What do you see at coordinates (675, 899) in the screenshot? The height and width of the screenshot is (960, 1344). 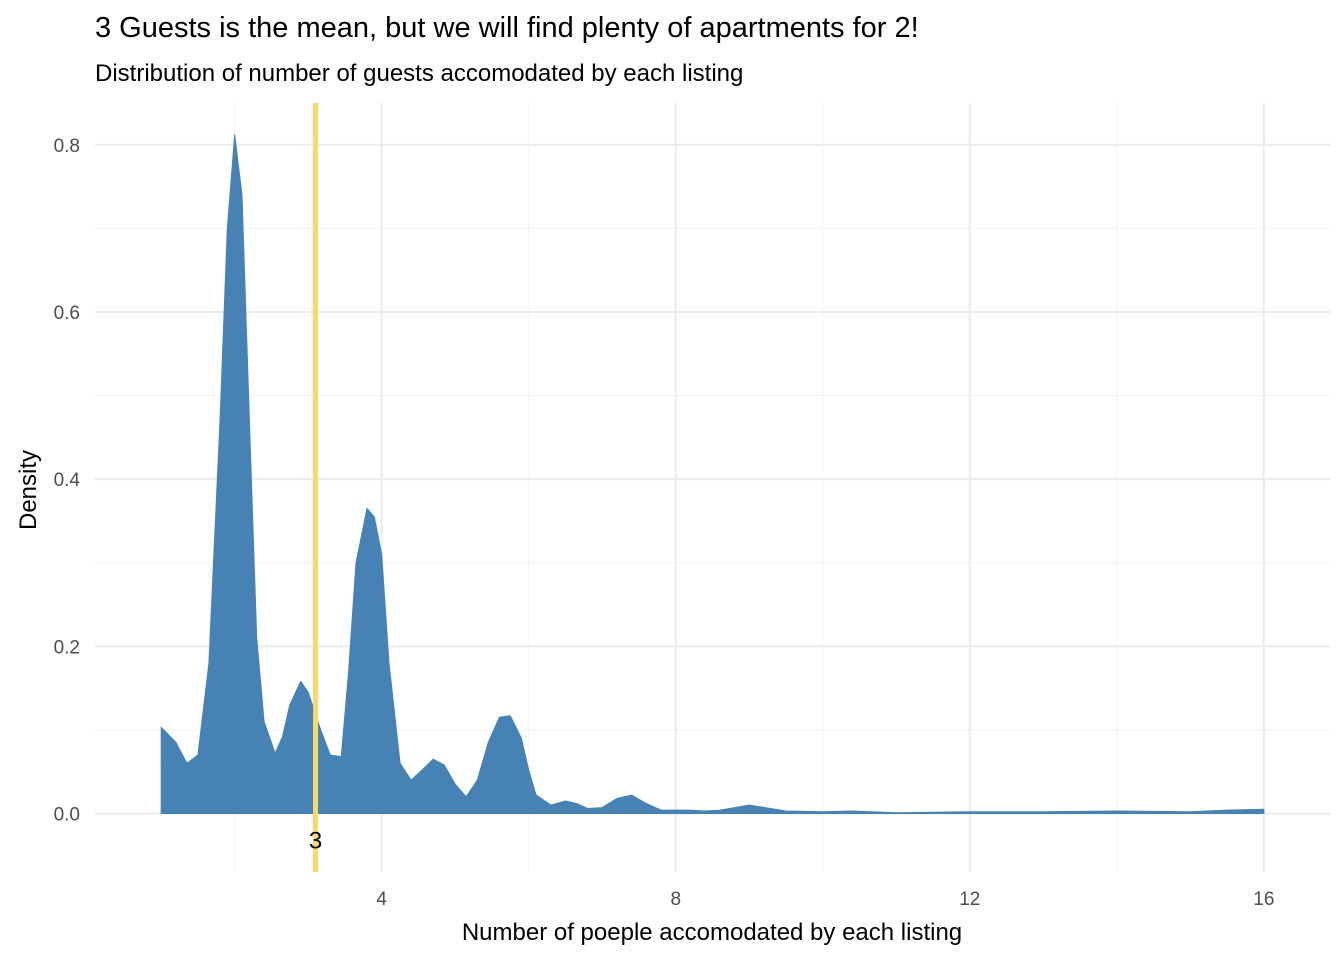 I see `x-tick-label: 8` at bounding box center [675, 899].